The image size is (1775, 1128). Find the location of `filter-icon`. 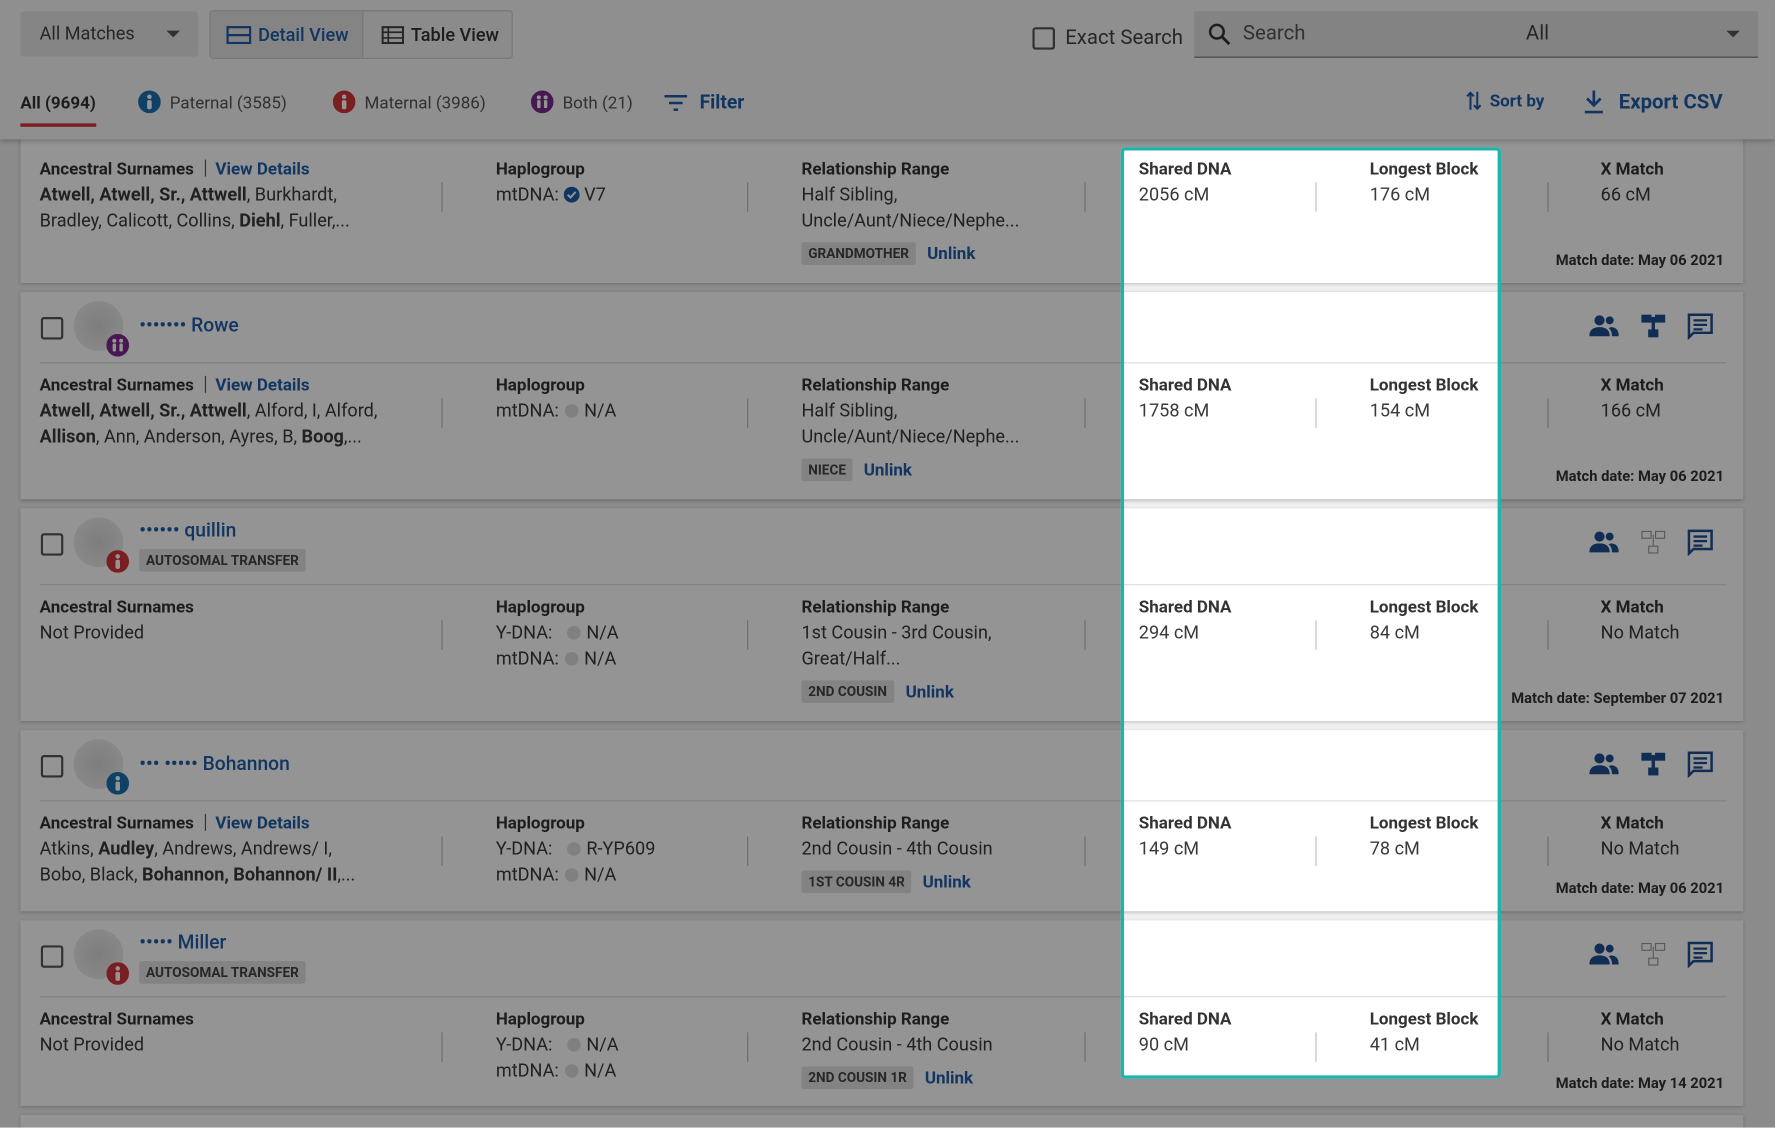

filter-icon is located at coordinates (675, 103).